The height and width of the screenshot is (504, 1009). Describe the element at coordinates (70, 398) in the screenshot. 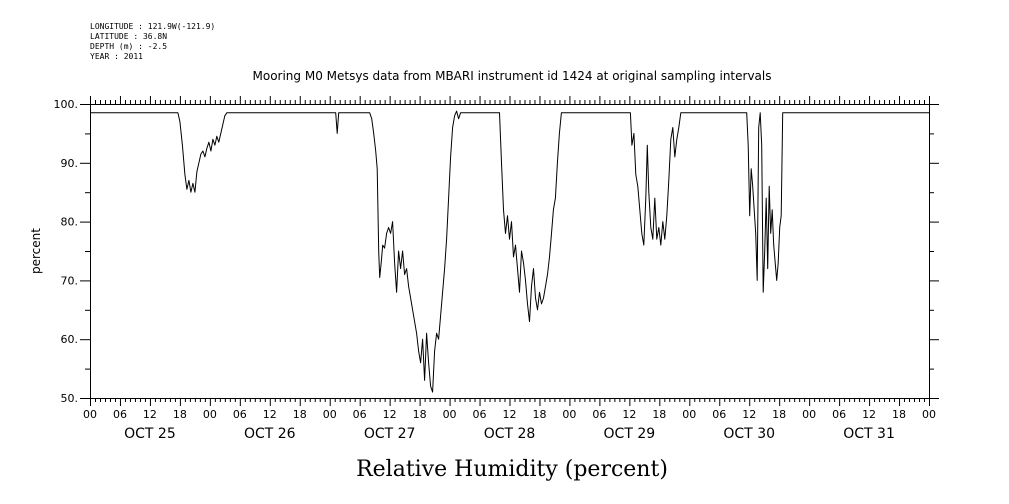

I see `y-tick-label: 50.` at that location.